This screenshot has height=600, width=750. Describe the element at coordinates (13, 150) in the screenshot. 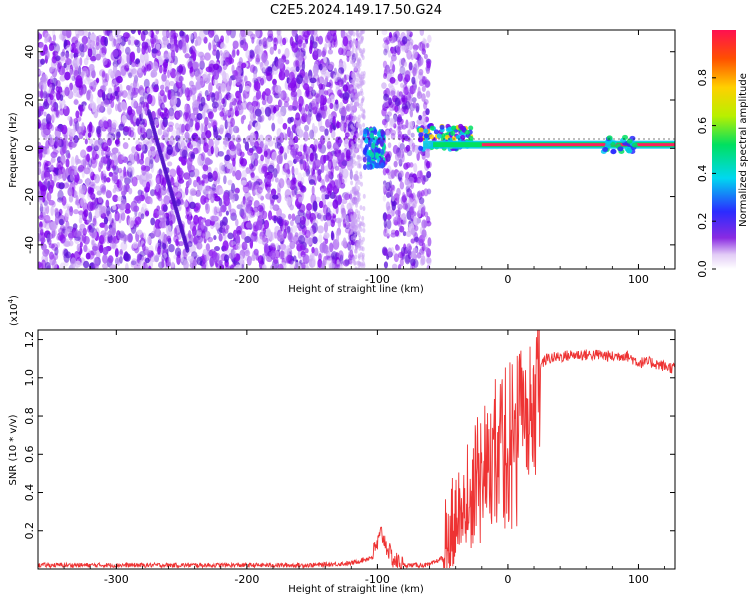

I see `spectrogram-y-axis-label: Frequency (Hz)` at that location.